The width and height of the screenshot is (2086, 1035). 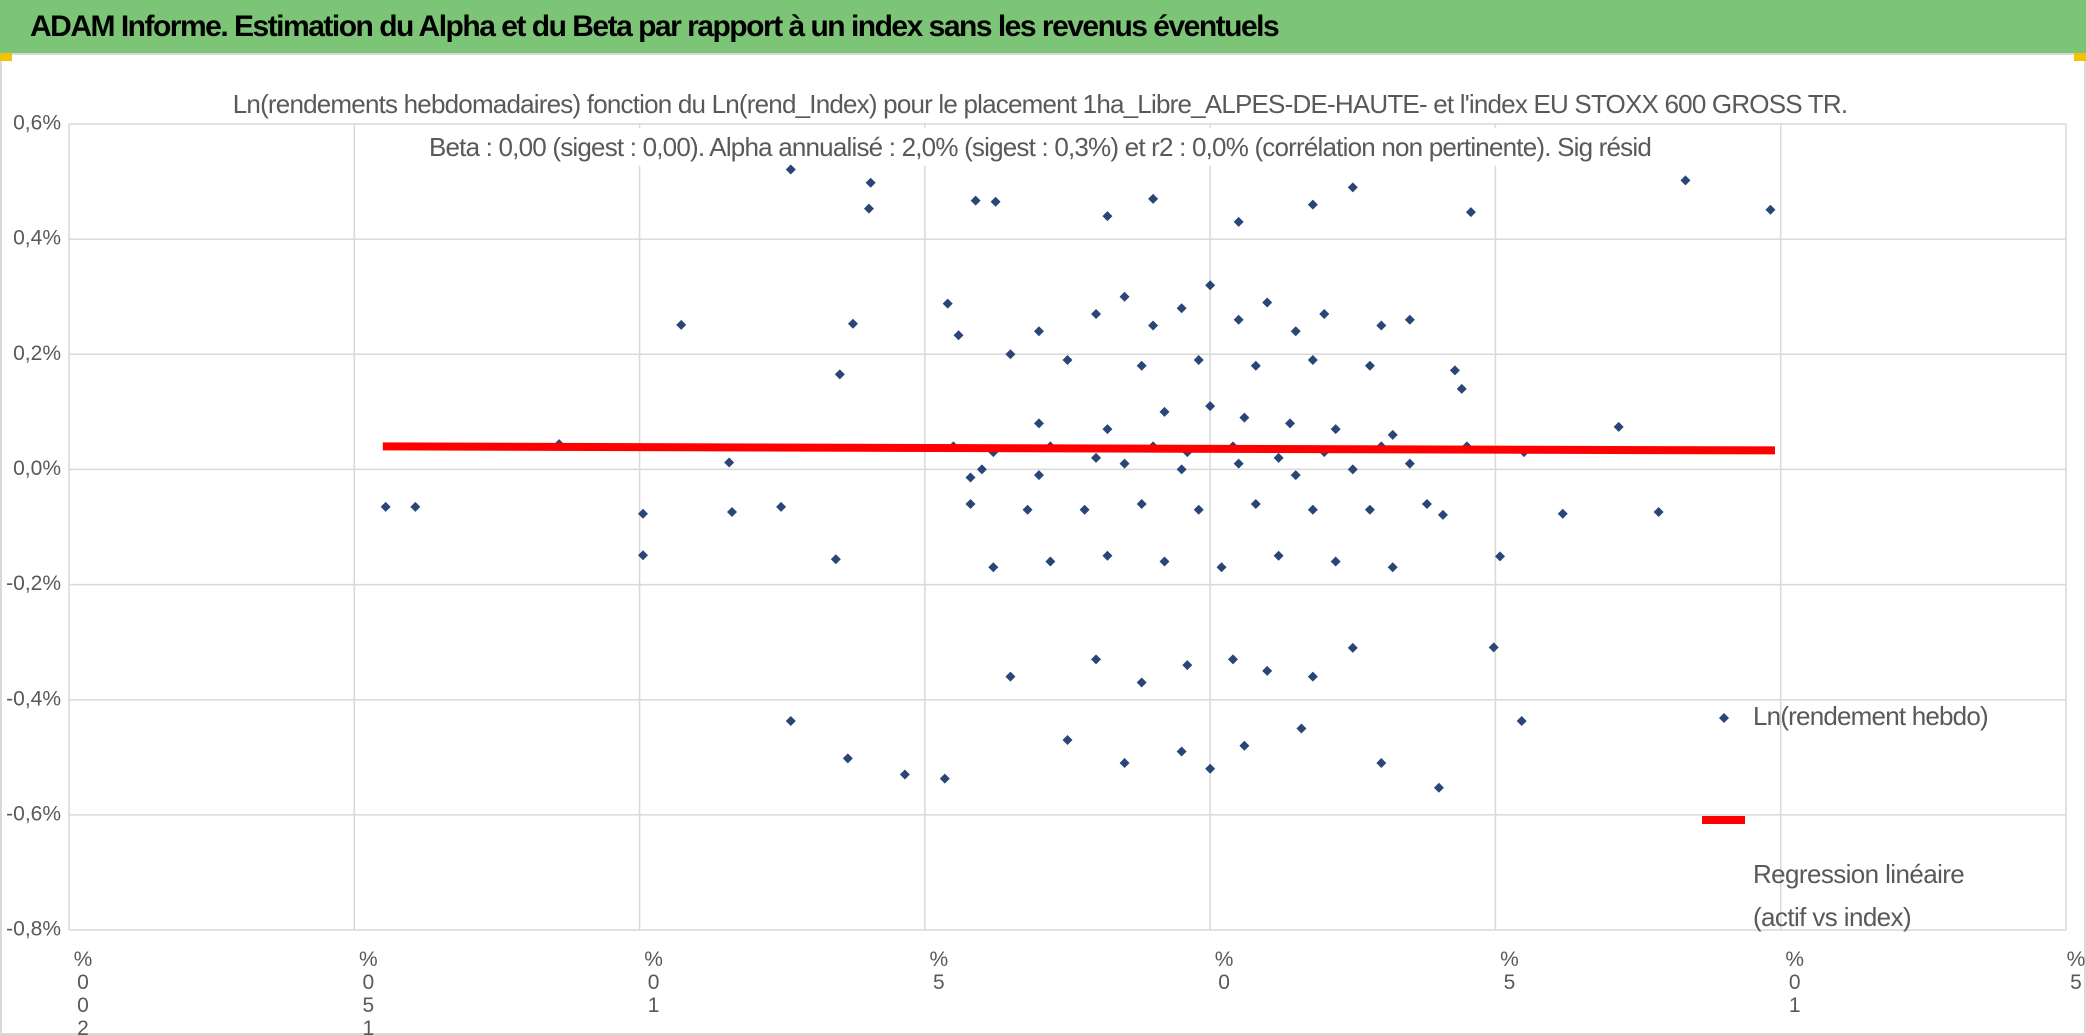 I want to click on y-tick-label: 0,0%, so click(x=37, y=468).